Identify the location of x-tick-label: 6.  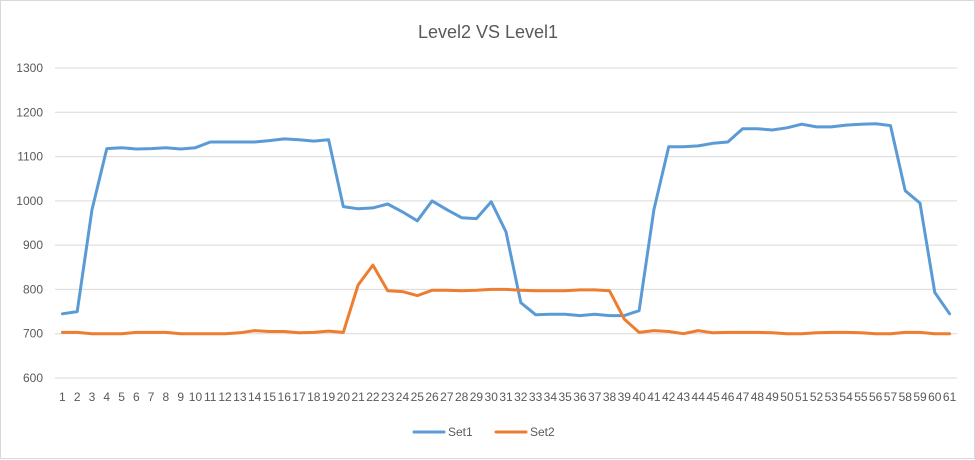
(136, 397).